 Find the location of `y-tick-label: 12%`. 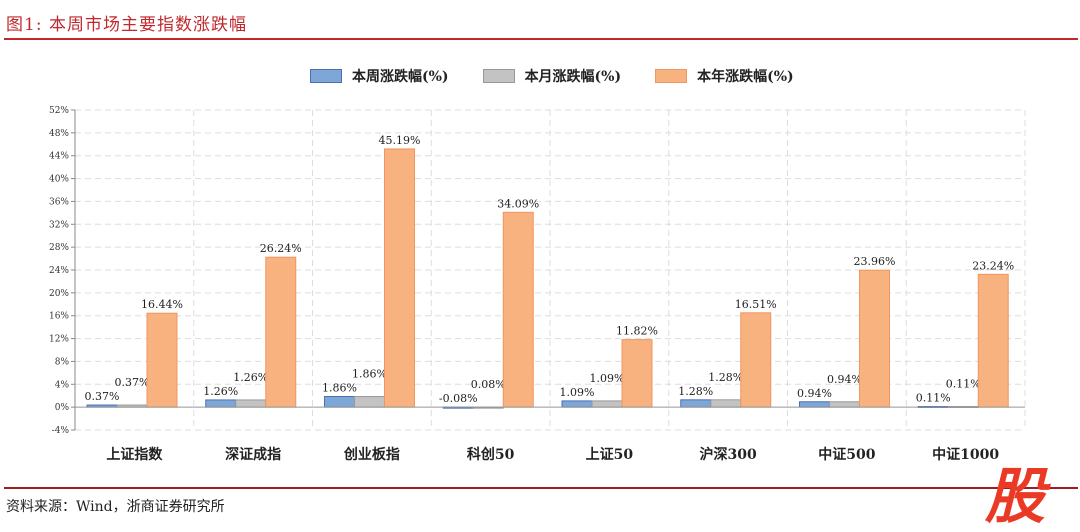

y-tick-label: 12% is located at coordinates (59, 340).